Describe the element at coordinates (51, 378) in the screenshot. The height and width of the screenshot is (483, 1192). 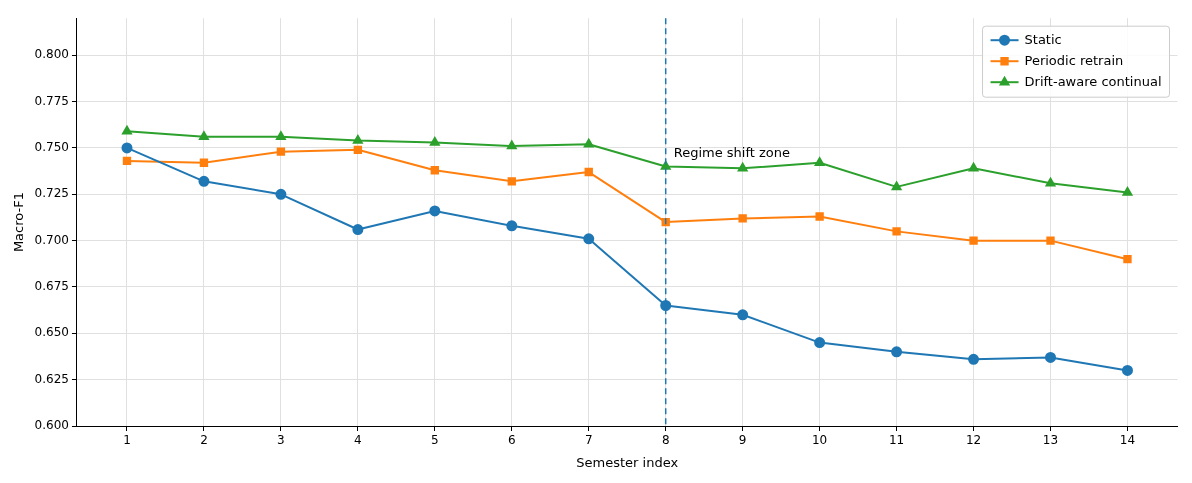
I see `y-tick-label: 0.625` at that location.